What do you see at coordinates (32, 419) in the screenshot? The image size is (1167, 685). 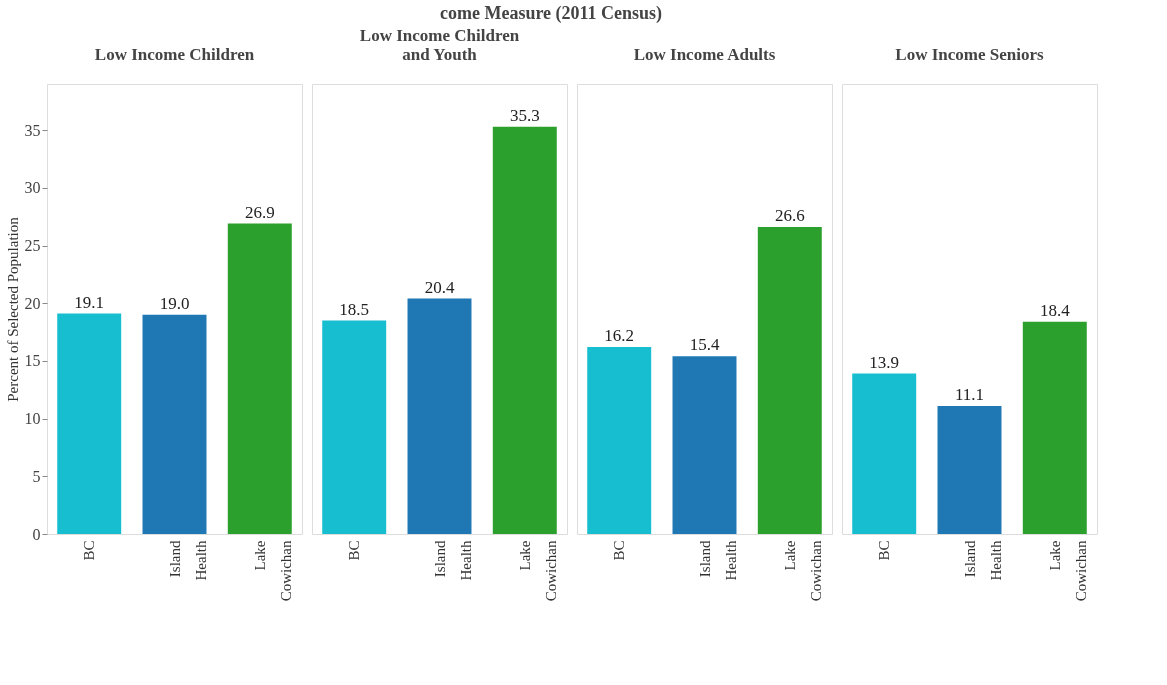 I see `y-tick-label: 10` at bounding box center [32, 419].